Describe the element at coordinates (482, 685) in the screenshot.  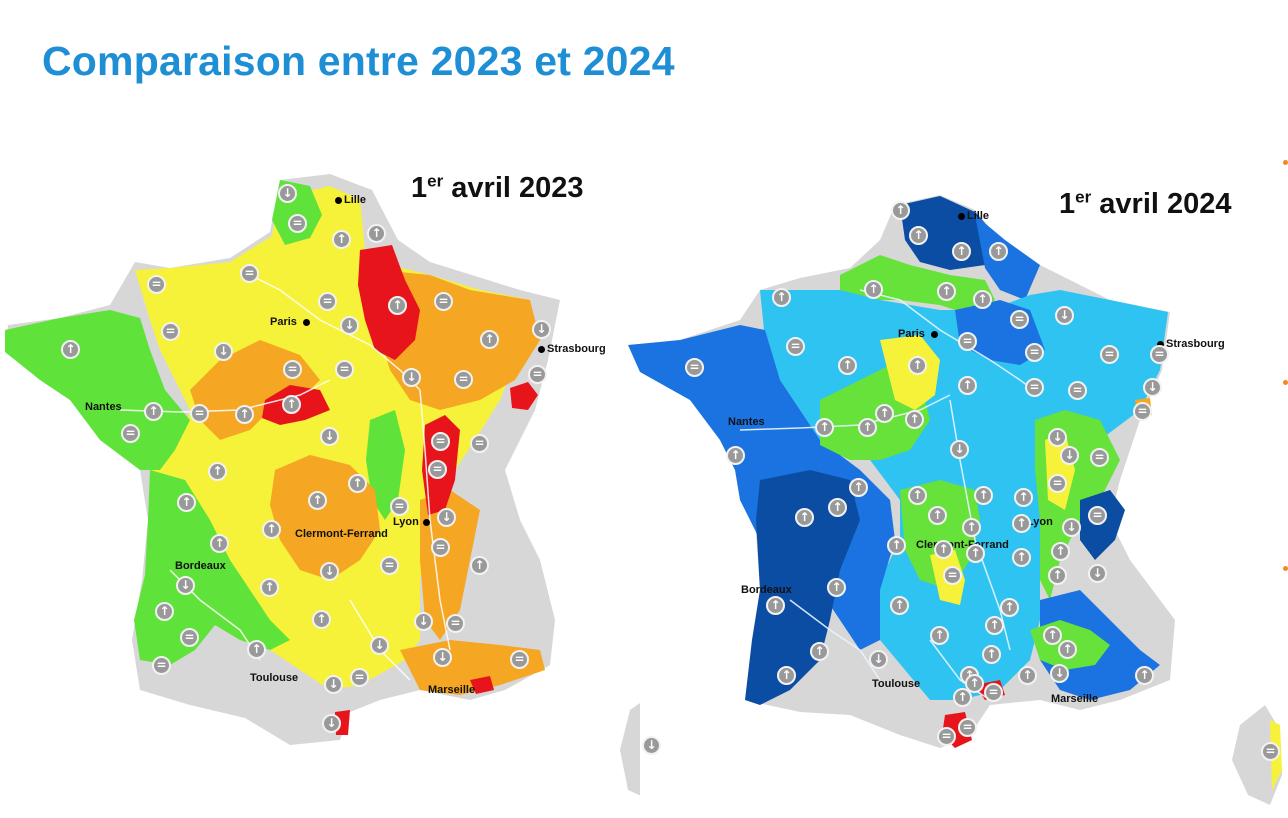
I see `map-2023-red-coast` at that location.